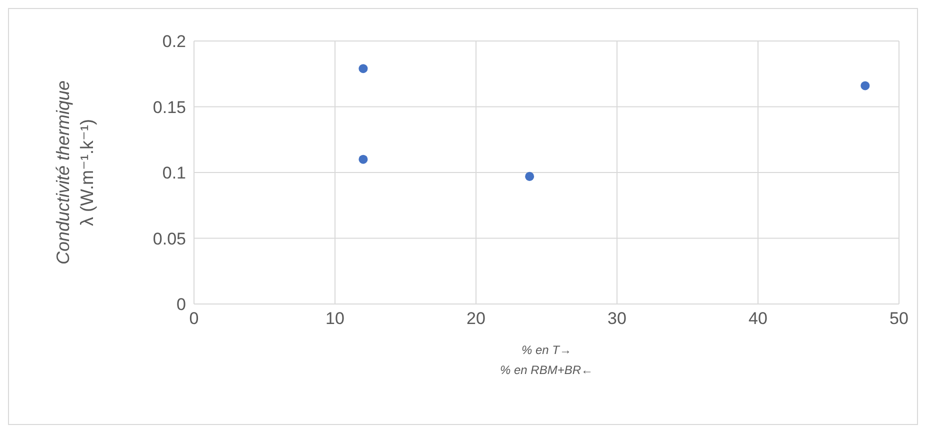  What do you see at coordinates (174, 173) in the screenshot?
I see `y-tick-label: 0.1` at bounding box center [174, 173].